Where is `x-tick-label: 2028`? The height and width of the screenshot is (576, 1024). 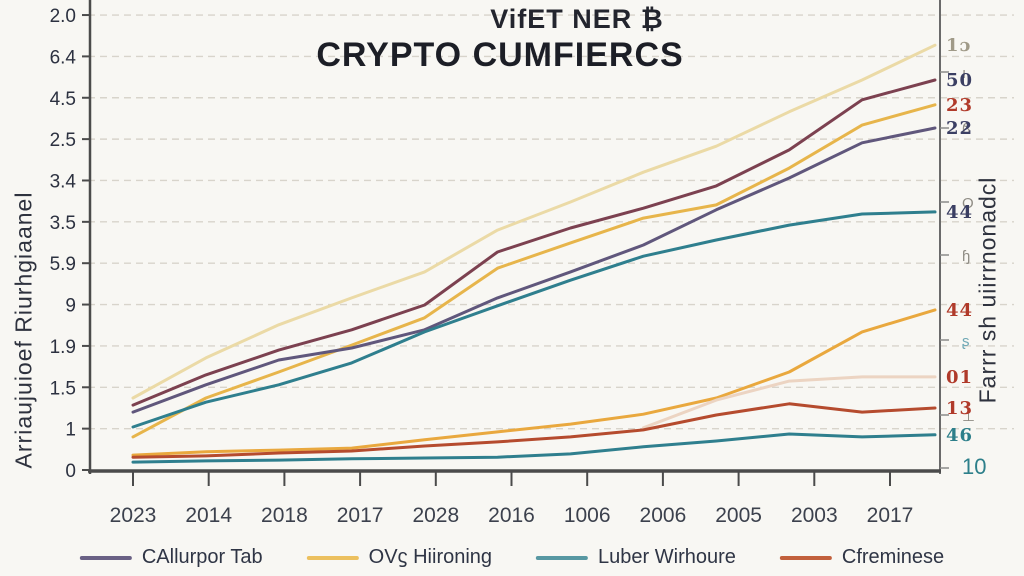
x-tick-label: 2028 is located at coordinates (435, 515).